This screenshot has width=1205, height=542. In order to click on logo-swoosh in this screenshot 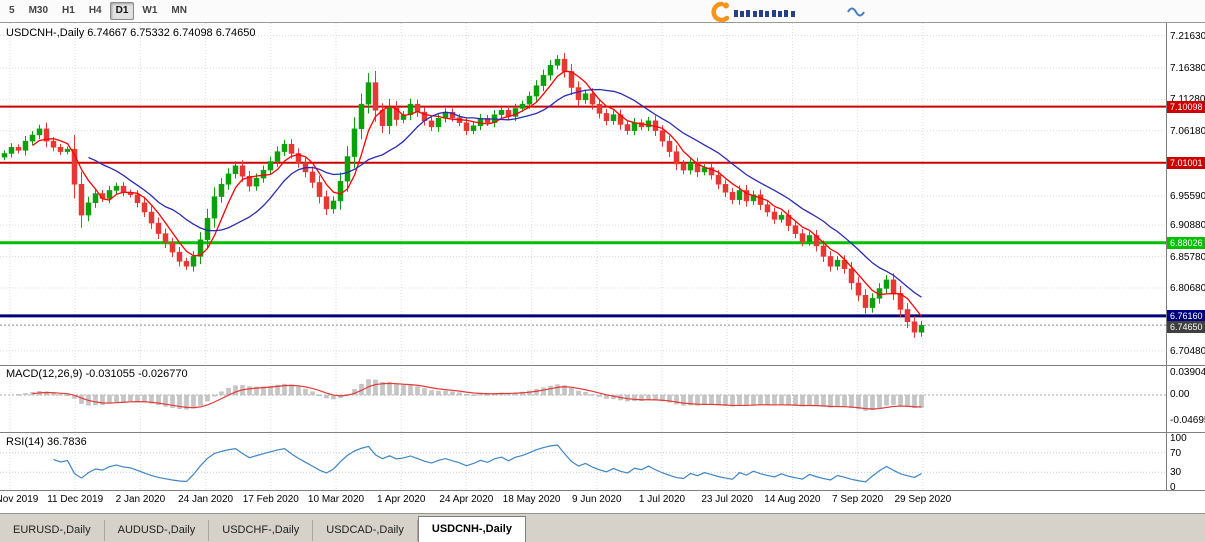, I will do `click(720, 11)`.